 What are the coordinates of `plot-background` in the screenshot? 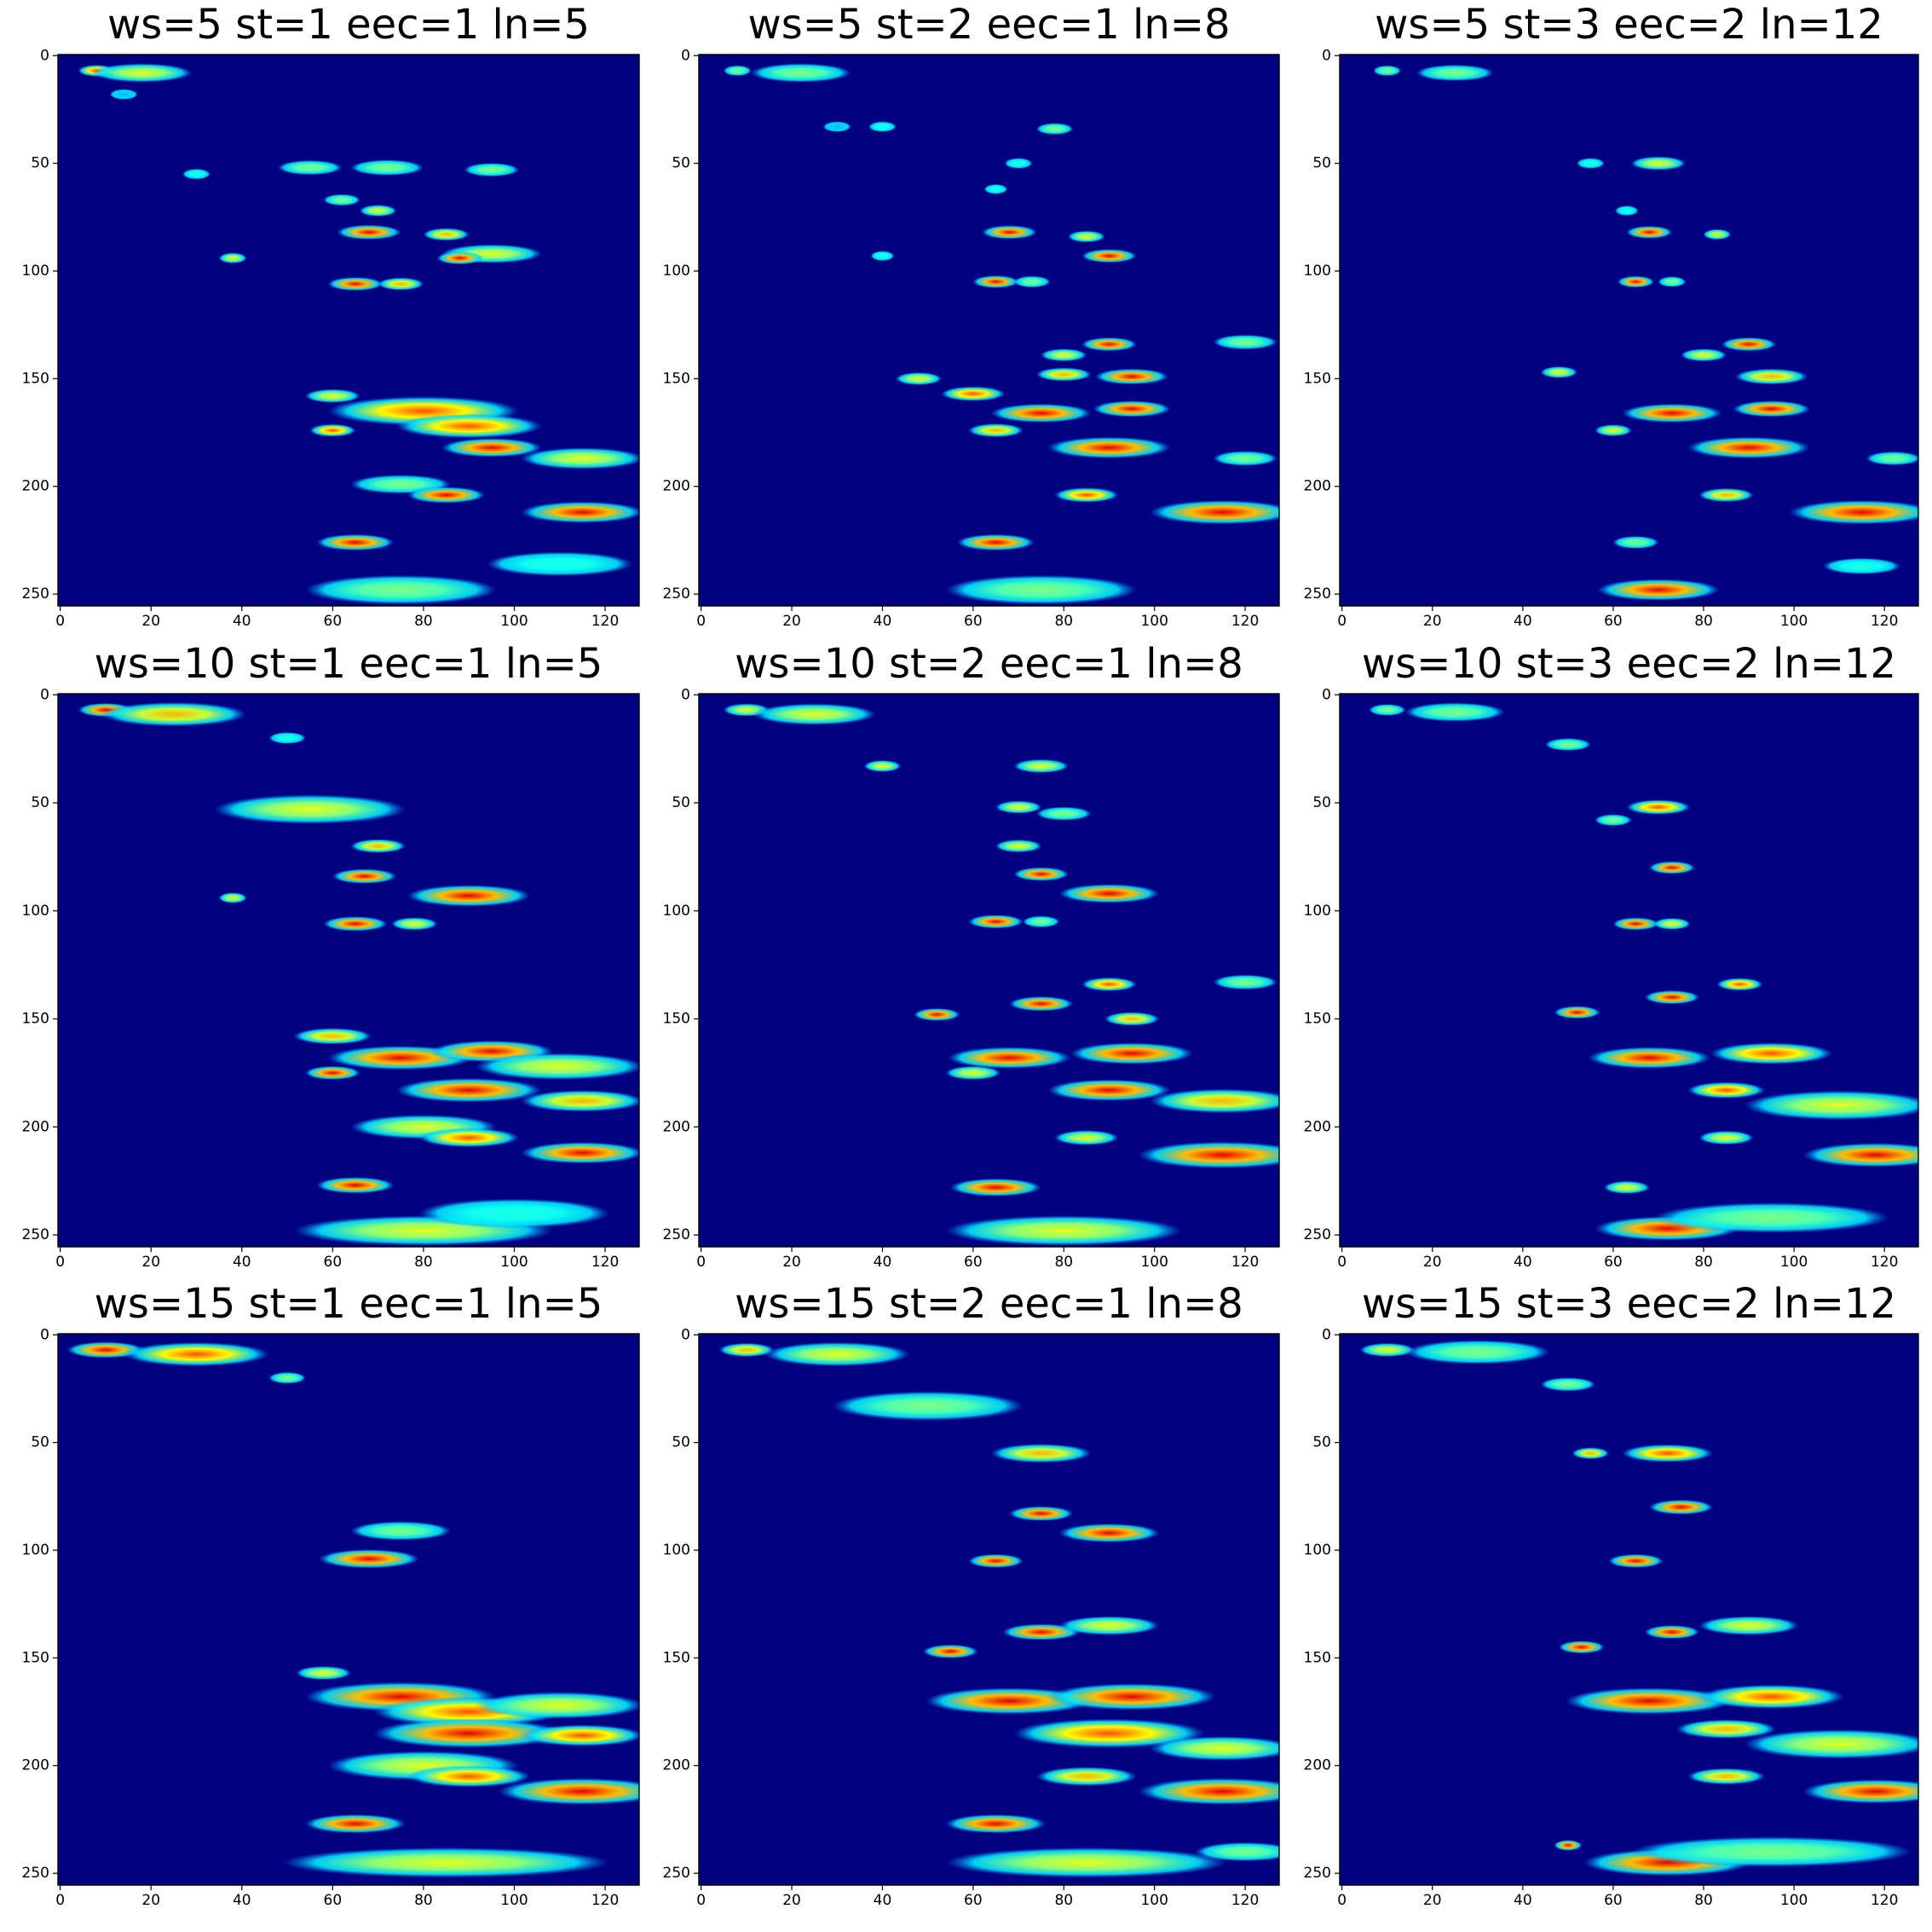 It's located at (349, 331).